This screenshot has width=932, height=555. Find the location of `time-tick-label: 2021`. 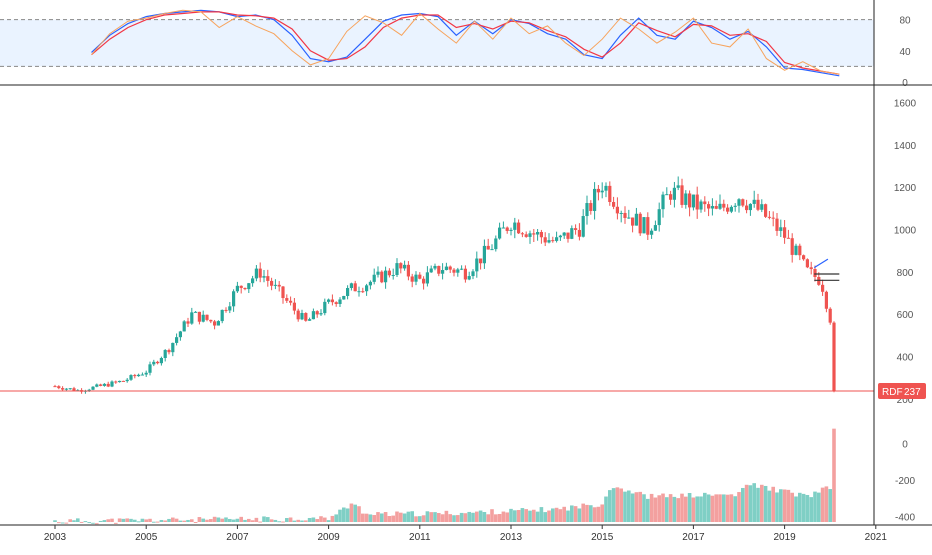

time-tick-label: 2021 is located at coordinates (876, 537).